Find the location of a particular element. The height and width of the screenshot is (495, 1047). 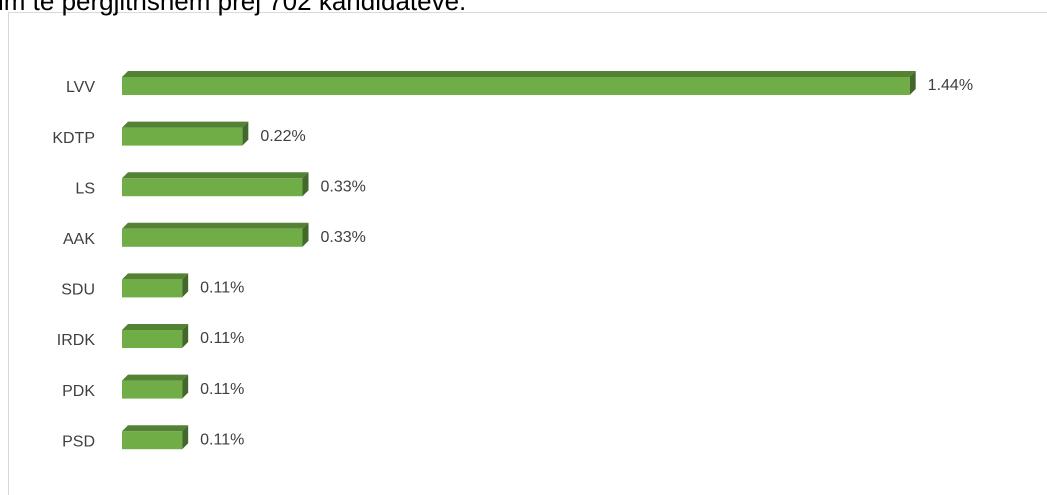

value-label: 0.22% is located at coordinates (282, 136).